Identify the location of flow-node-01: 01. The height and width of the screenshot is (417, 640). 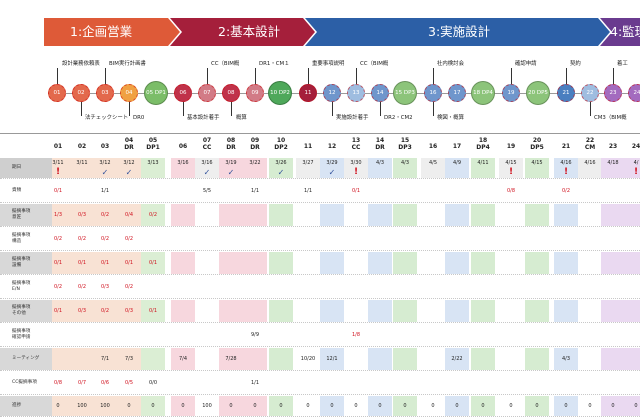
(57, 93).